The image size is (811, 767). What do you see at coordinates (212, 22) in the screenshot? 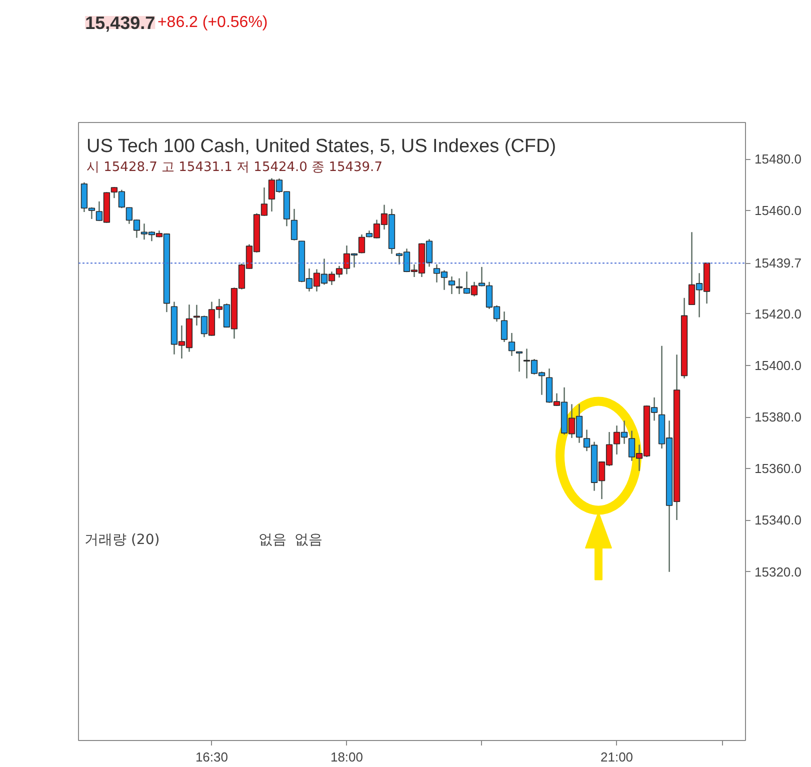
I see `text: +86.2 (+0.56%)` at bounding box center [212, 22].